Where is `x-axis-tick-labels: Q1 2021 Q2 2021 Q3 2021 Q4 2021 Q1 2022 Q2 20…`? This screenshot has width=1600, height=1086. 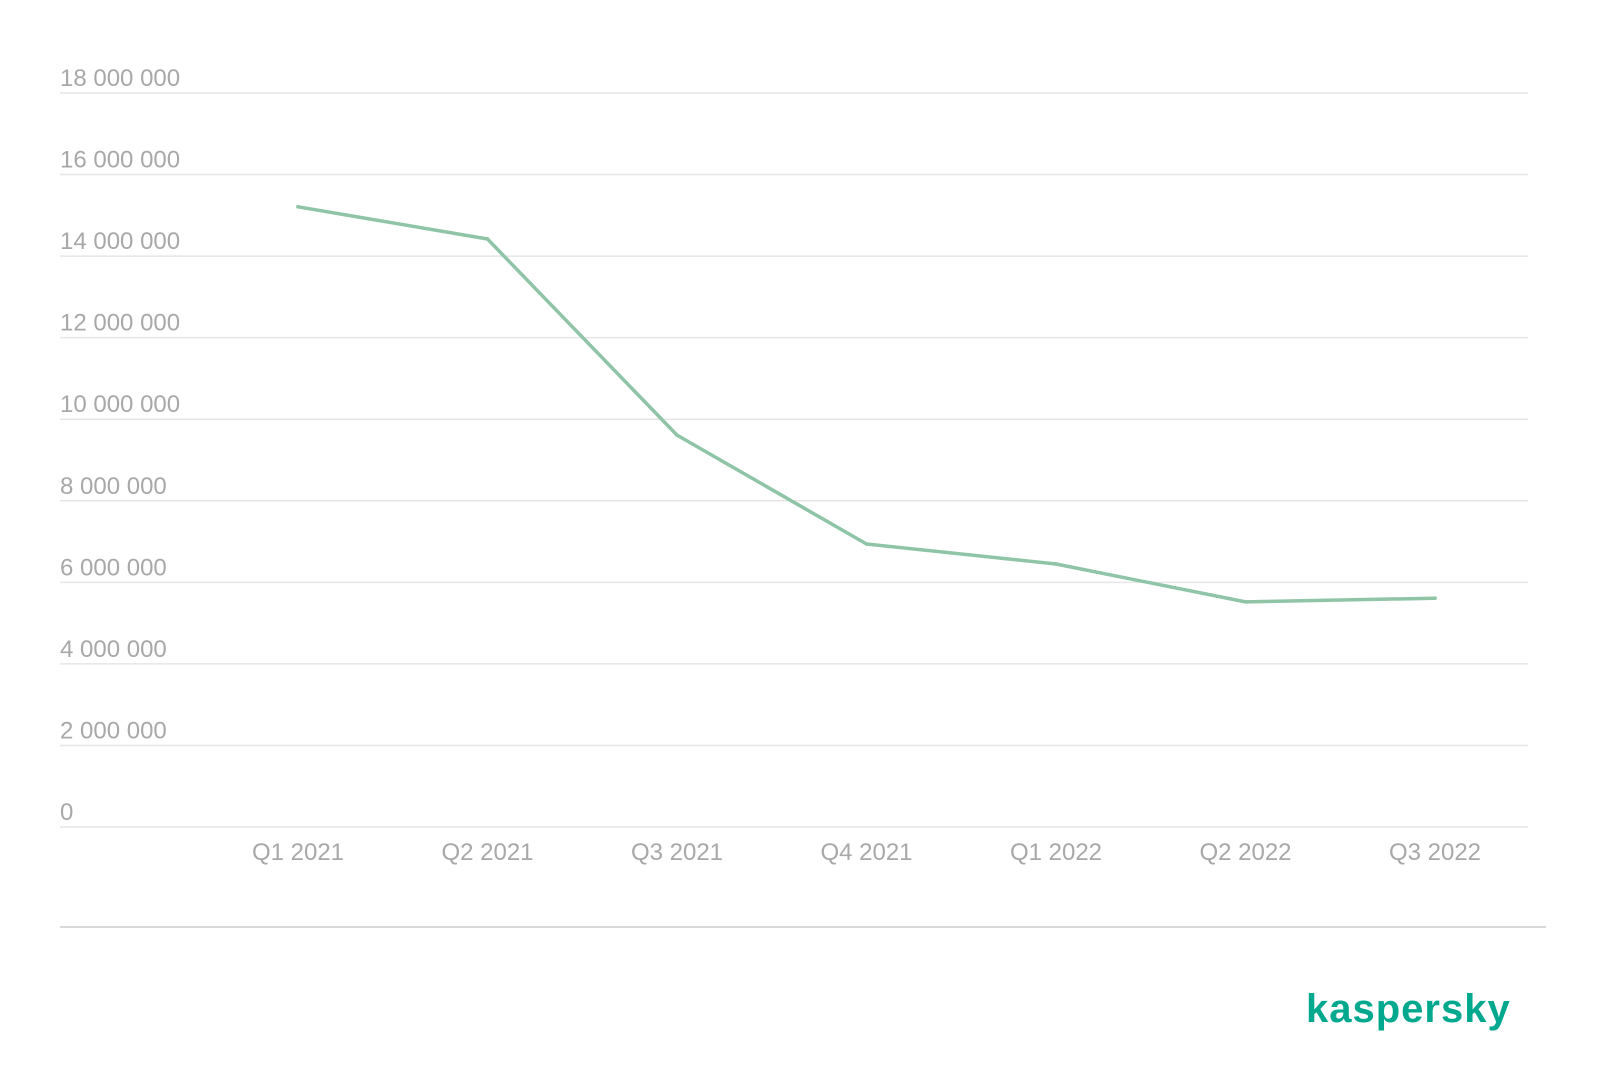
x-axis-tick-labels: Q1 2021 Q2 2021 Q3 2021 Q4 2021 Q1 2022 Q2 20… is located at coordinates (866, 852).